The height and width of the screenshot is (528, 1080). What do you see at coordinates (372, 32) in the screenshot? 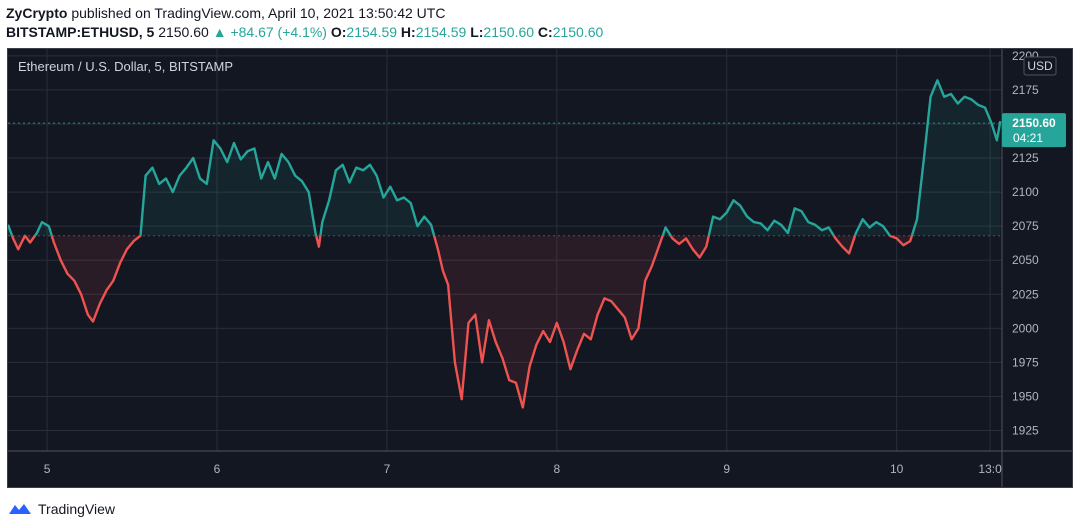
I see `open-value: 2154.59` at bounding box center [372, 32].